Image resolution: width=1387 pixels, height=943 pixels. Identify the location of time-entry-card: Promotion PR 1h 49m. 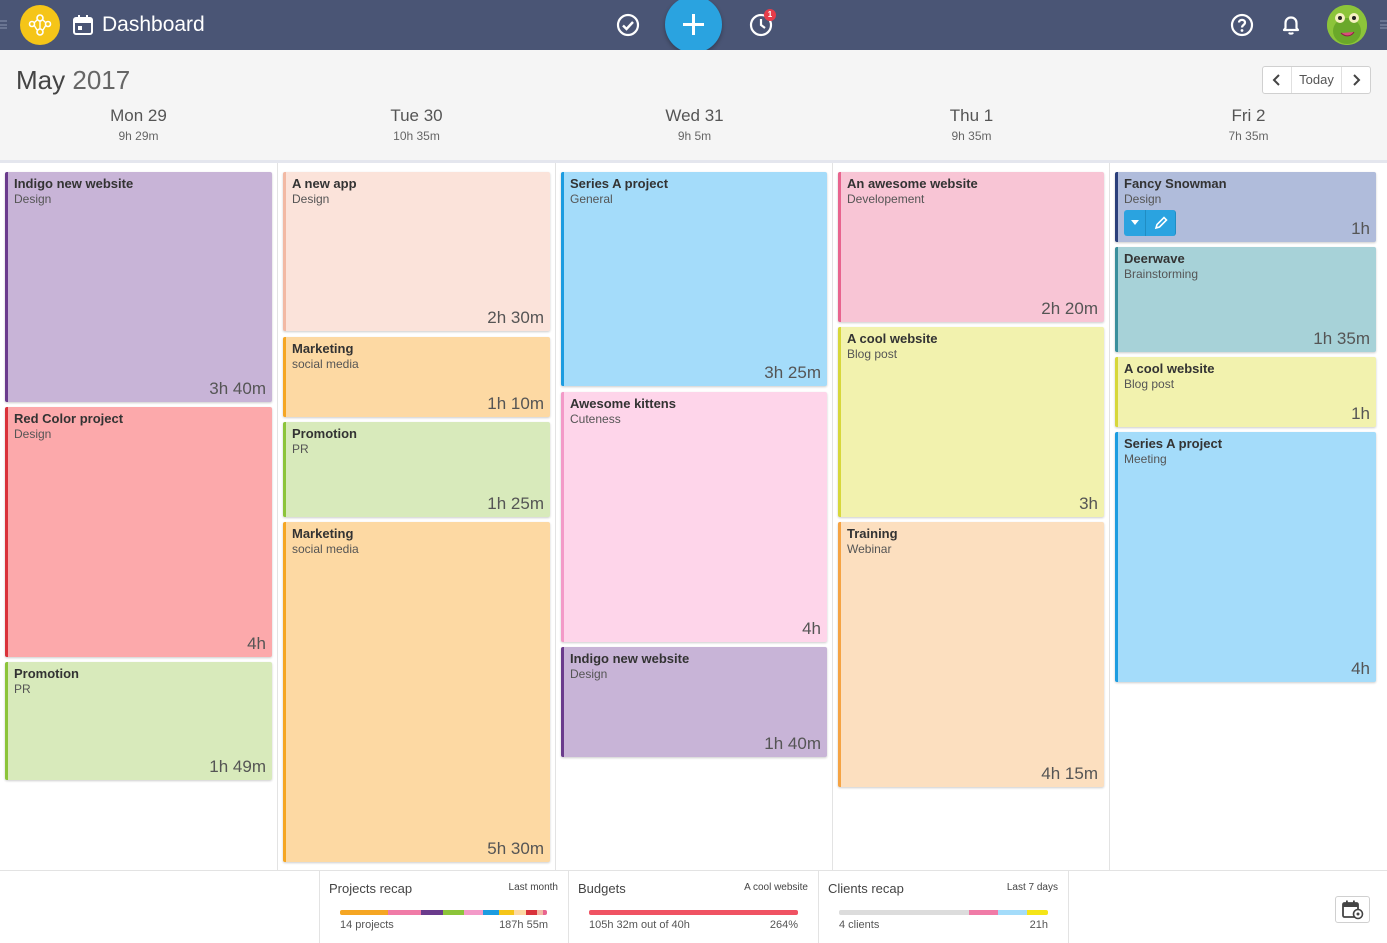
(138, 721).